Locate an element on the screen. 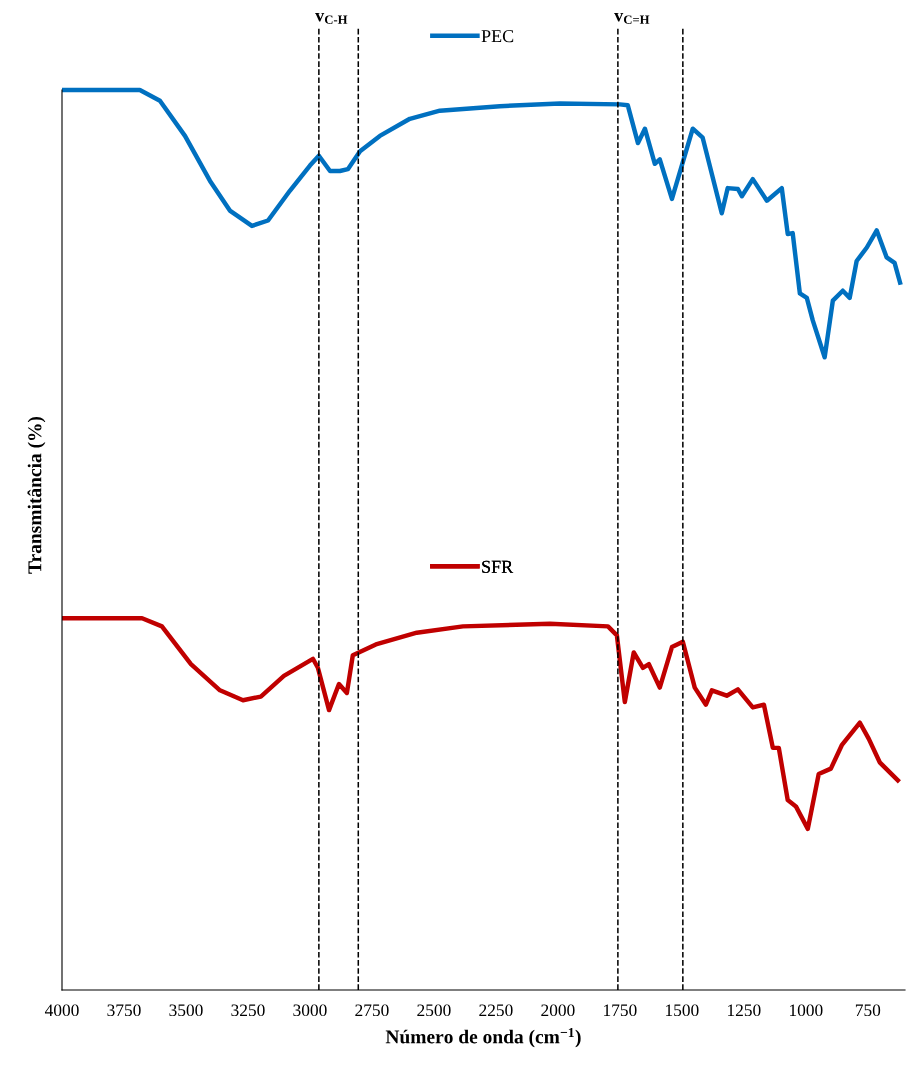 This screenshot has height=1068, width=908. x-tick-label: 2000 is located at coordinates (558, 1010).